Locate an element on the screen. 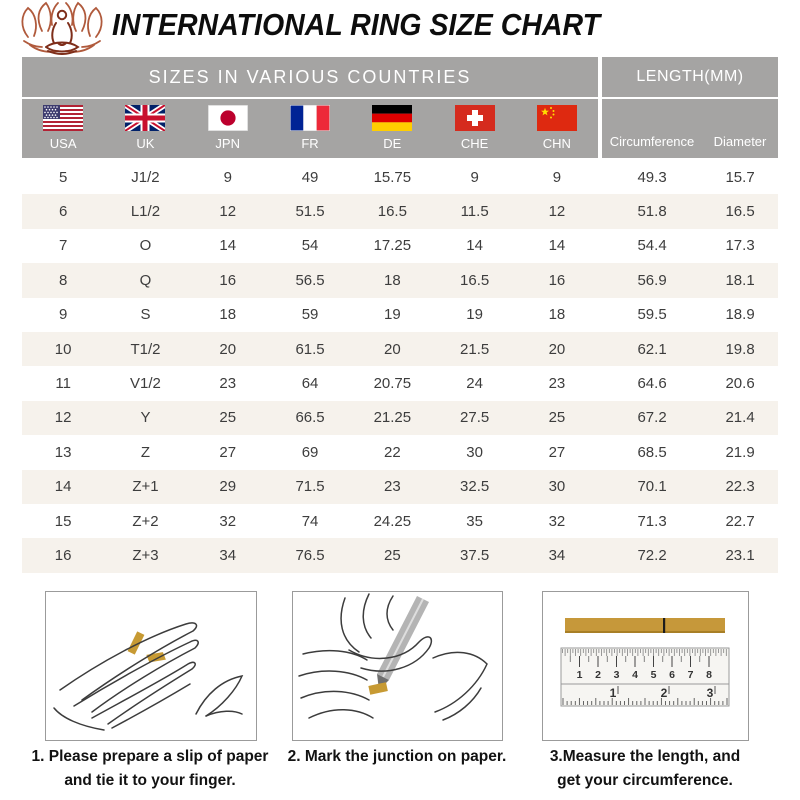 The height and width of the screenshot is (800, 800). table-cell: J1/2 is located at coordinates (145, 177).